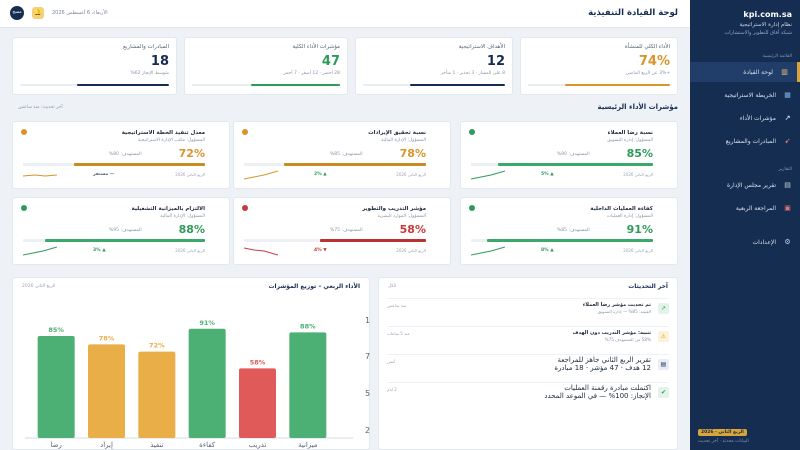 This screenshot has height=450, width=800. What do you see at coordinates (654, 61) in the screenshot?
I see `stat-value: 74%` at bounding box center [654, 61].